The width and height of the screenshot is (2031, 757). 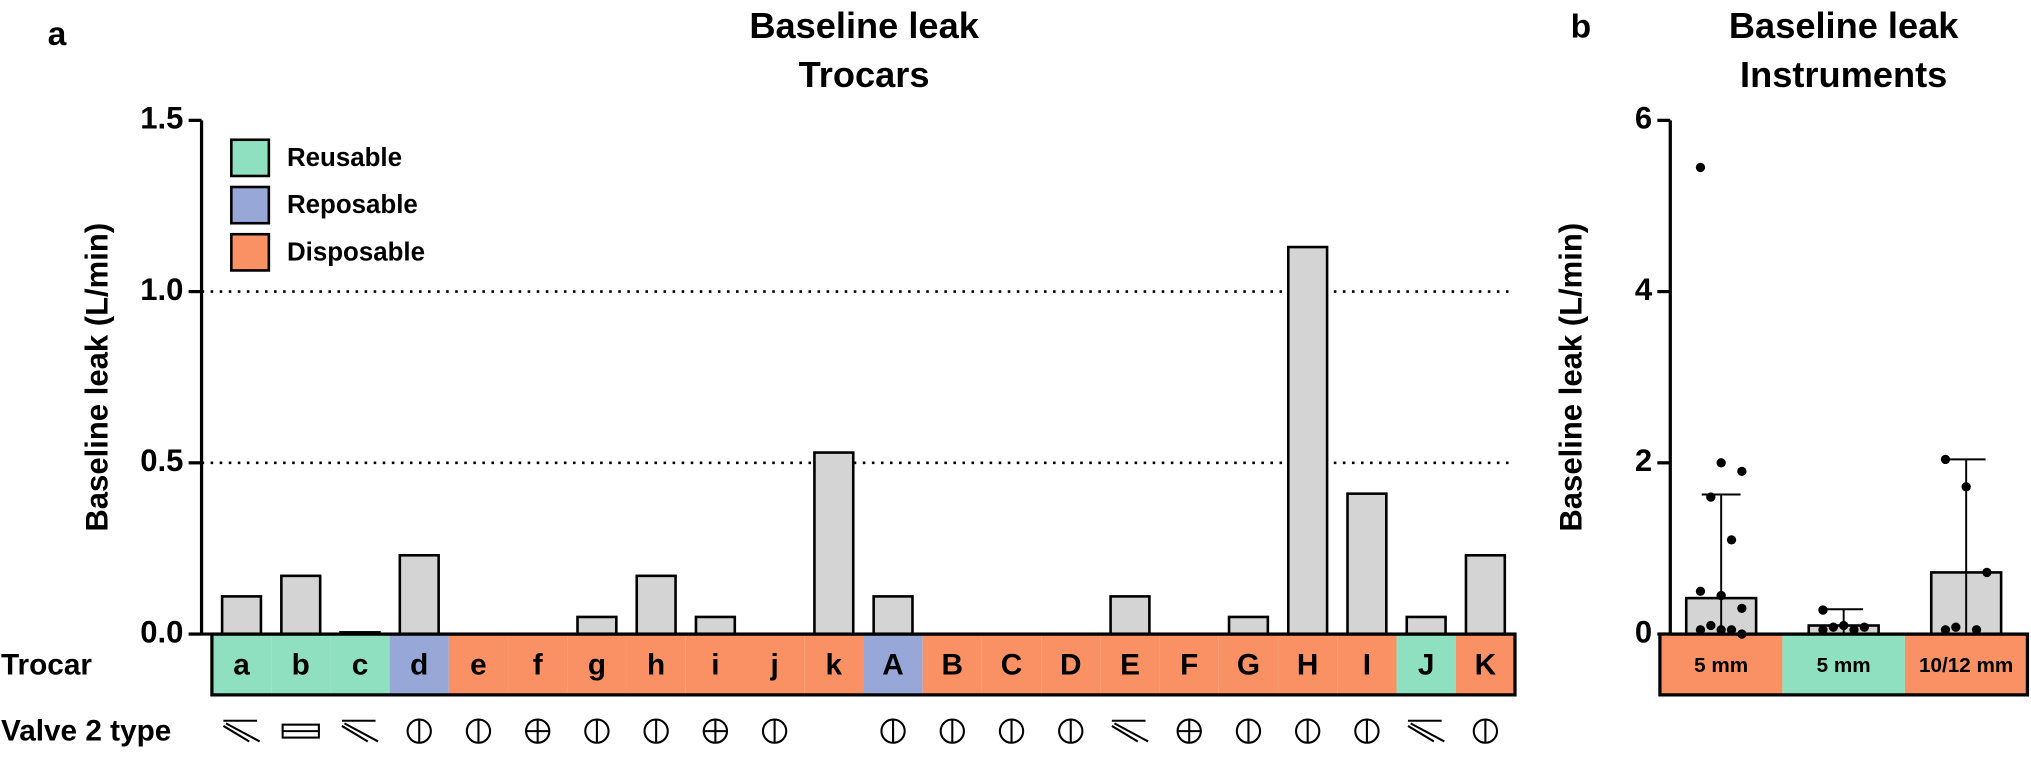 I want to click on x-tick-label: D, so click(x=1071, y=664).